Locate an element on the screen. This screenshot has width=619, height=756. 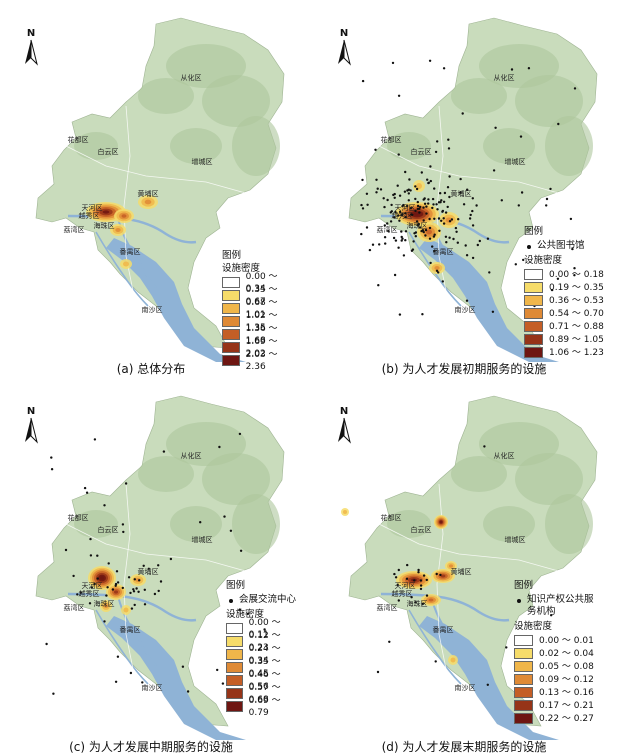
legend-class-row: 0.00 ～ 0.01 is located at coordinates (555, 640).